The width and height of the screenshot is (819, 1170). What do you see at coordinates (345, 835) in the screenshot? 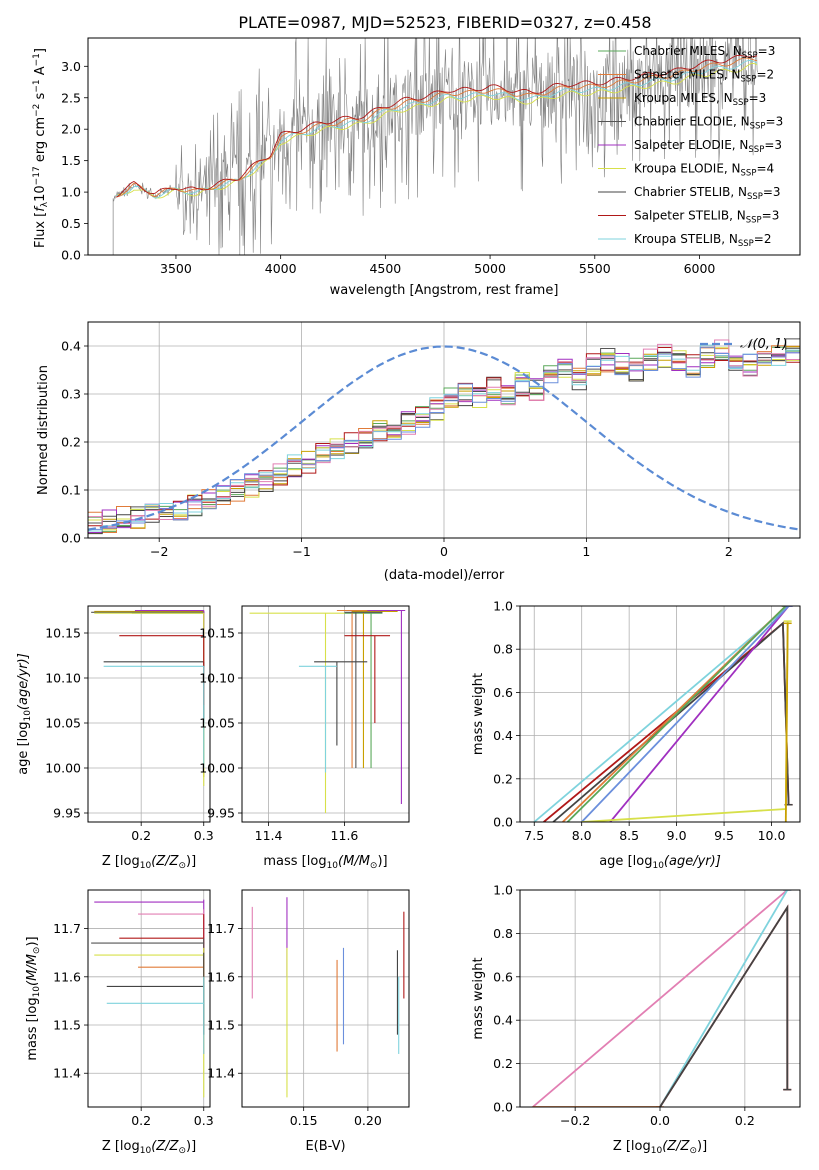
I see `x-tick-label: 11.6` at bounding box center [345, 835].